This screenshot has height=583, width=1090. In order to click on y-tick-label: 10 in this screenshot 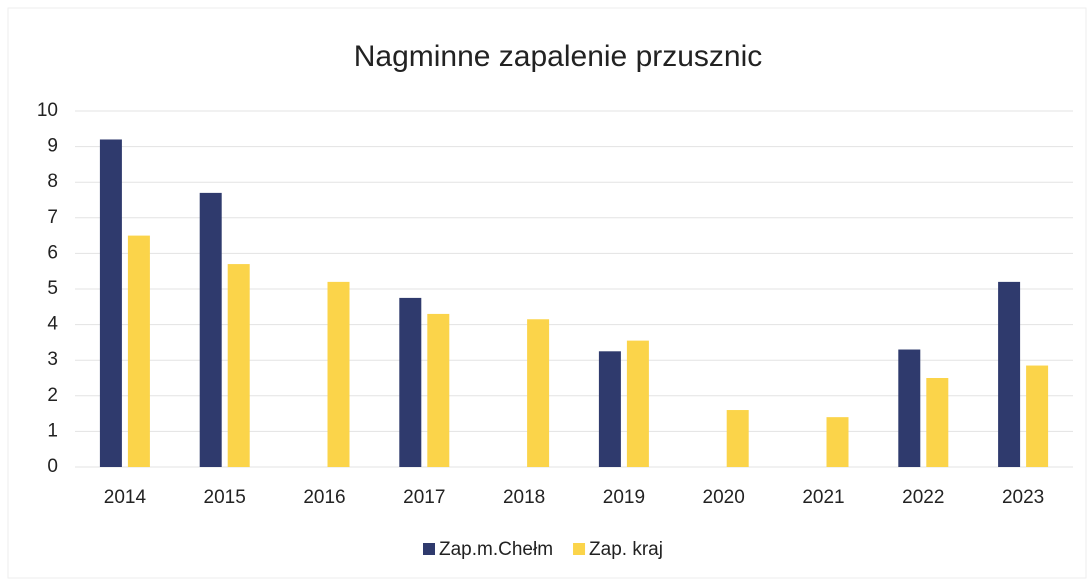, I will do `click(47, 110)`.